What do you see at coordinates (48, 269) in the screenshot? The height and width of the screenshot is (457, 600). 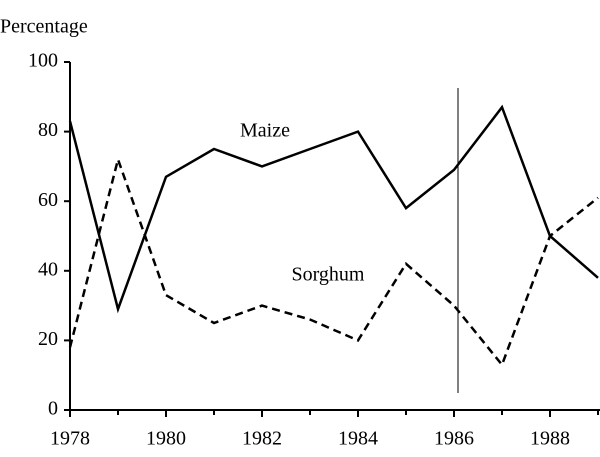 I see `y-tick-label: 40` at bounding box center [48, 269].